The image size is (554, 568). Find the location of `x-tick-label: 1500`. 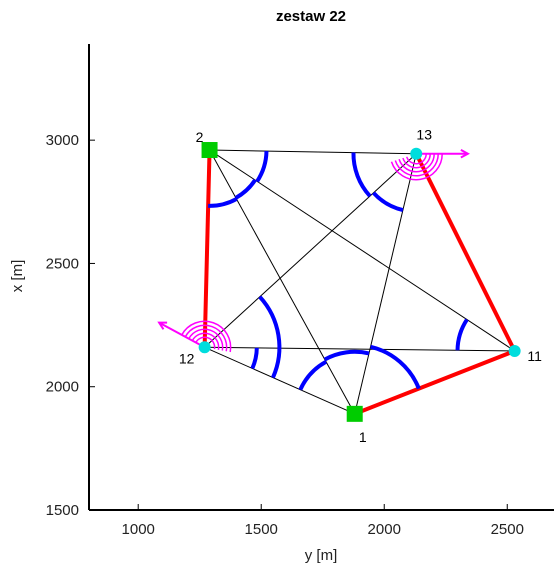

x-tick-label: 1500 is located at coordinates (261, 529).